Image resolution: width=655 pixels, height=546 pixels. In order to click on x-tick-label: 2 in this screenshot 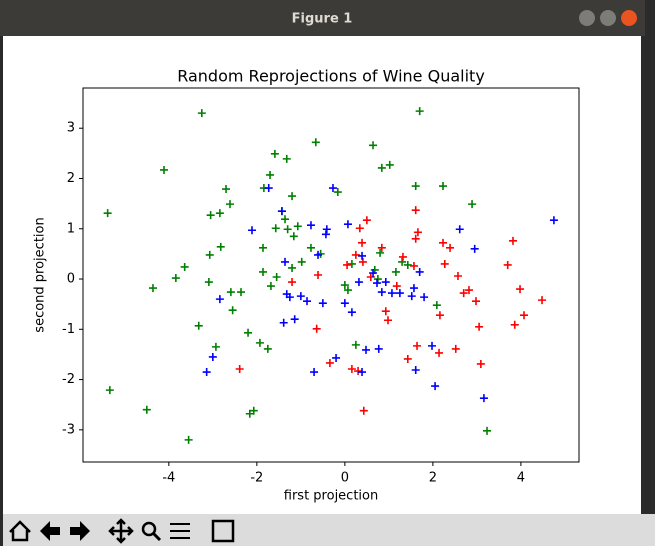, I will do `click(433, 478)`.